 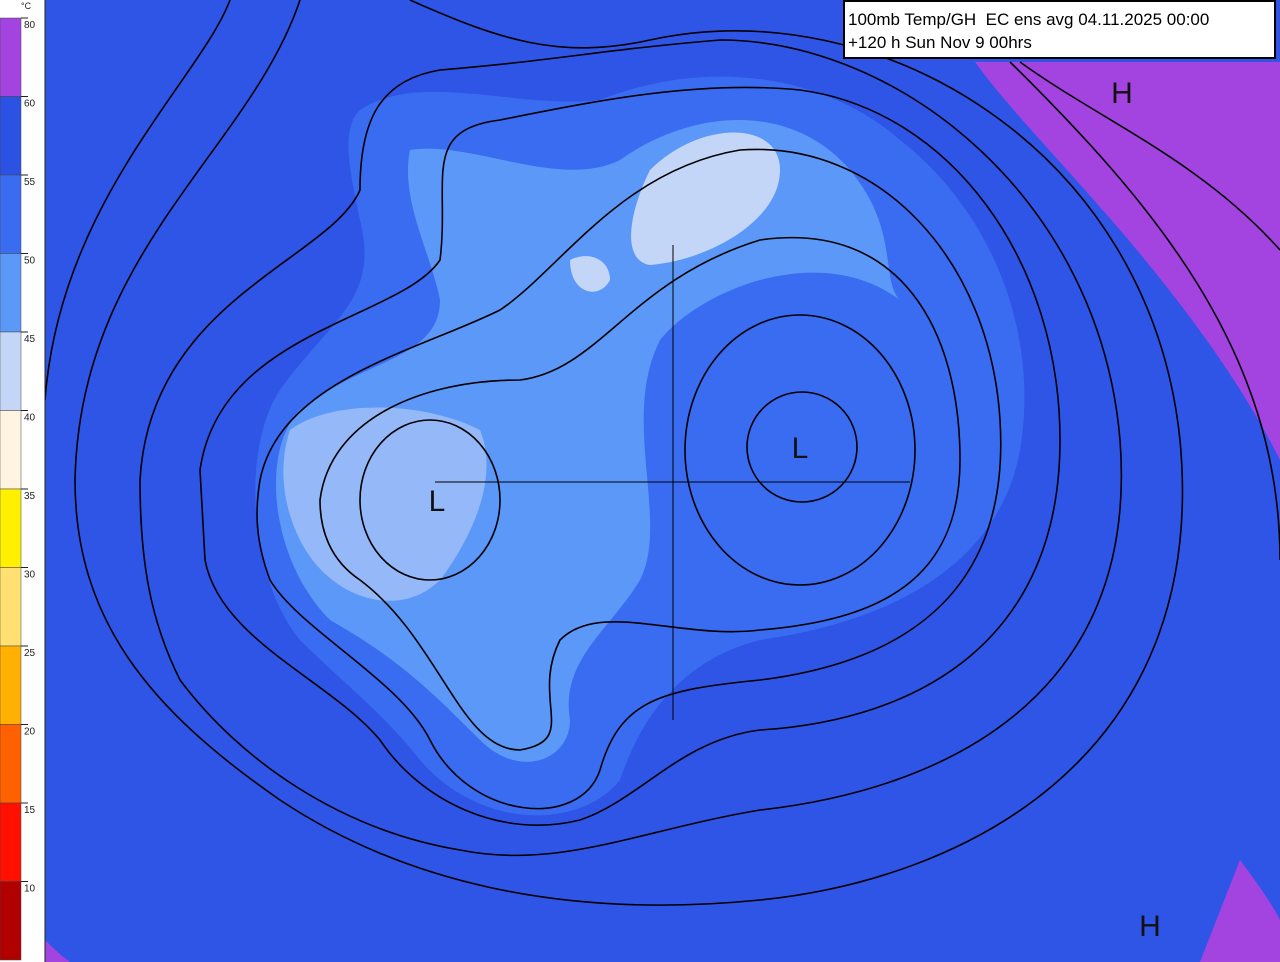 I want to click on colorbar-label: 35, so click(x=30, y=496).